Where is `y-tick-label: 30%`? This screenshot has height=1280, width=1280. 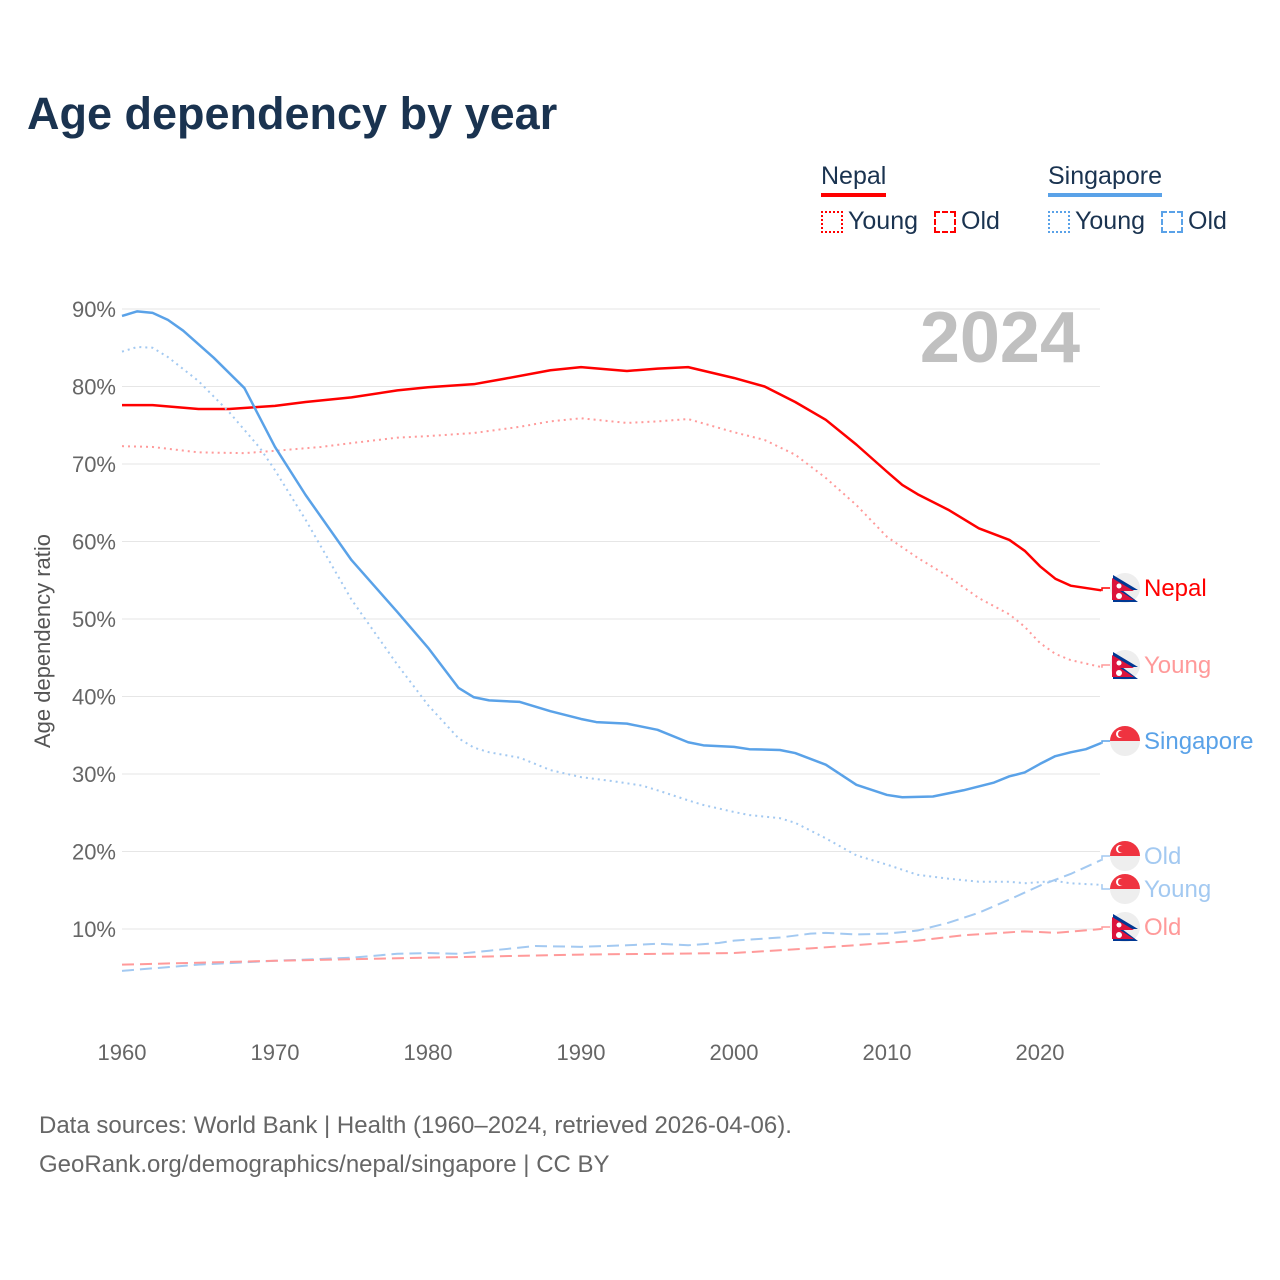
y-tick-label: 30% is located at coordinates (94, 774).